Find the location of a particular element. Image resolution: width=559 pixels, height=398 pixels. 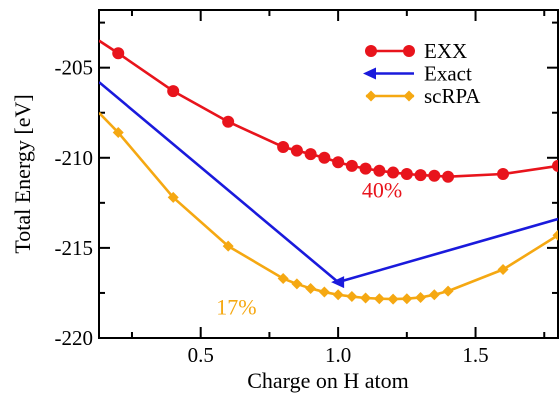

x-tick-label: 0.5 is located at coordinates (201, 355).